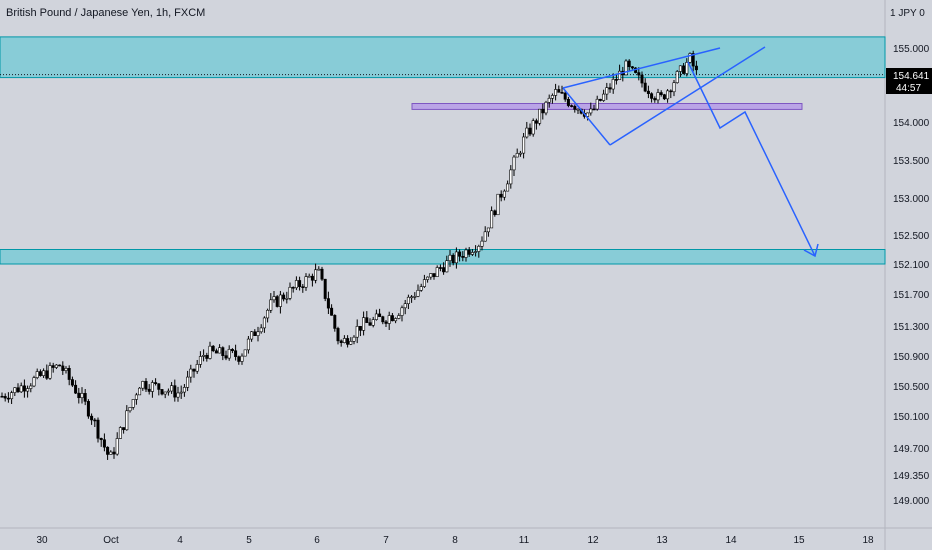 The height and width of the screenshot is (550, 932). I want to click on y-tick-label: 152.100, so click(911, 265).